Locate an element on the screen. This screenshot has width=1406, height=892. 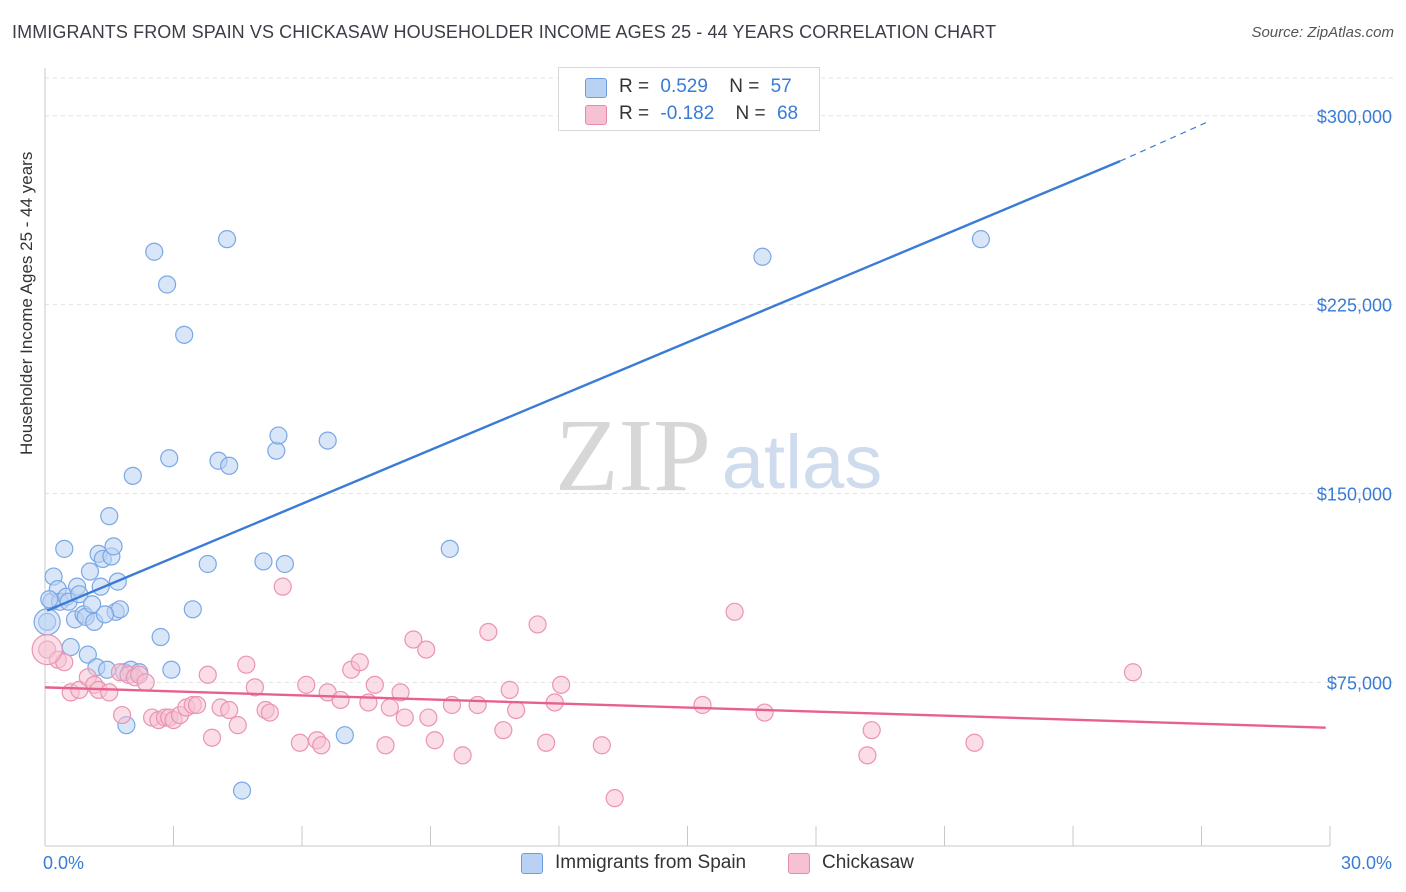
chickasaw-r-label: R = is located at coordinates (634, 113).